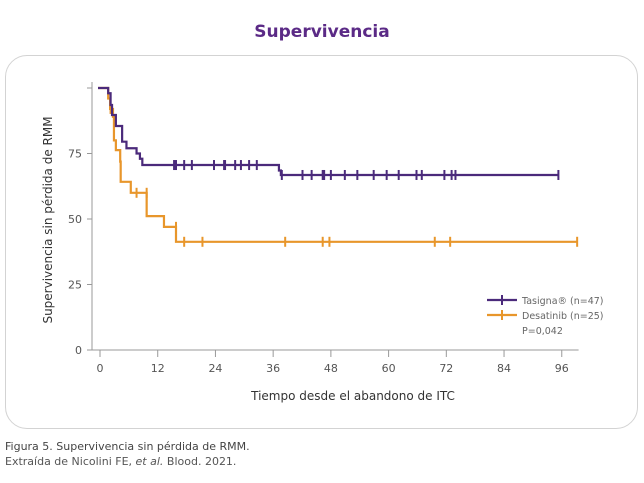 The image size is (644, 483). Describe the element at coordinates (78, 350) in the screenshot. I see `y-tick-label: 0` at that location.